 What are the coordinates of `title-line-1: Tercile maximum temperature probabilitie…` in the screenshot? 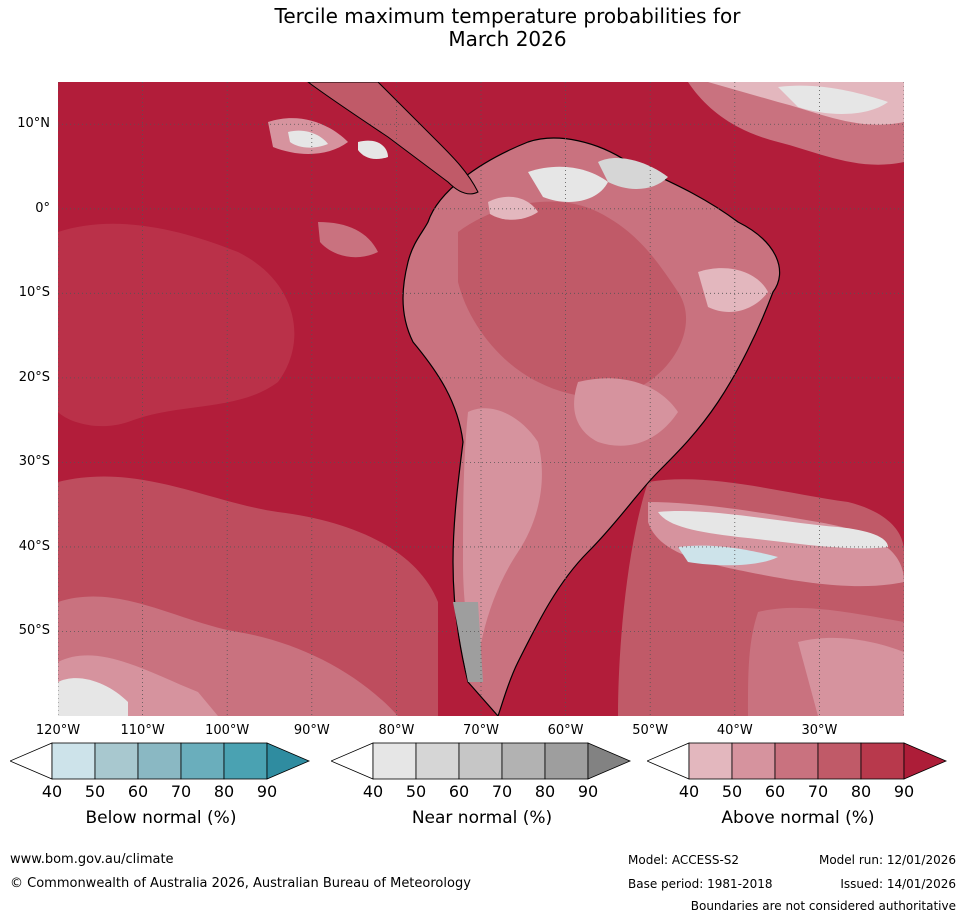 It's located at (507, 16).